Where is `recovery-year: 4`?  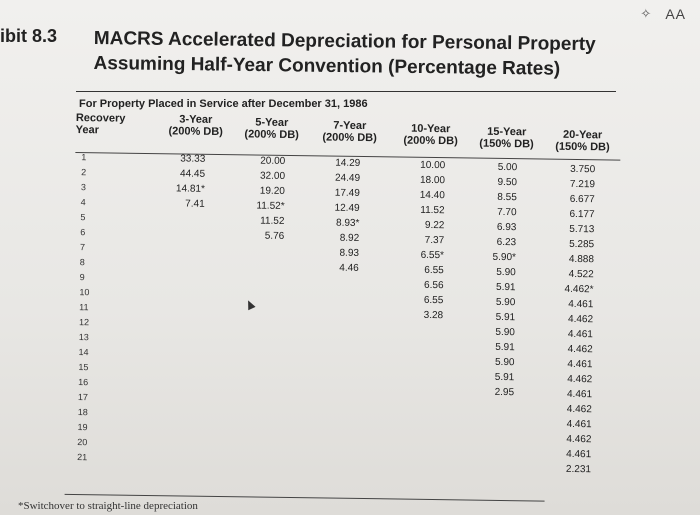 recovery-year: 4 is located at coordinates (83, 202).